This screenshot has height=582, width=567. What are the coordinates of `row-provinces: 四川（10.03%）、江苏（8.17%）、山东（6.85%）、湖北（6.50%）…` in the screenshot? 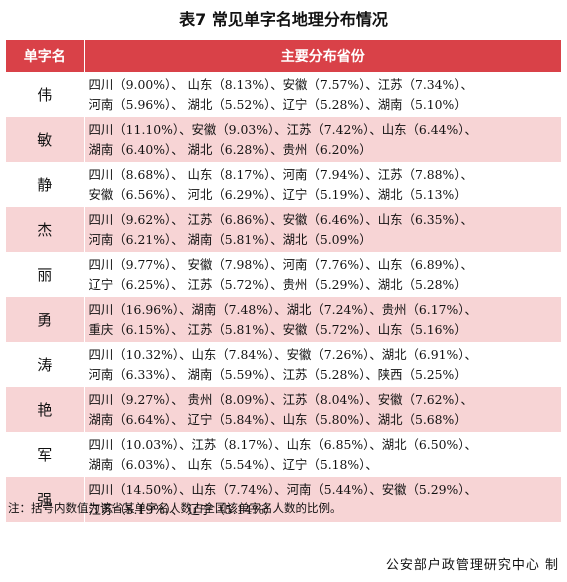 It's located at (322, 454).